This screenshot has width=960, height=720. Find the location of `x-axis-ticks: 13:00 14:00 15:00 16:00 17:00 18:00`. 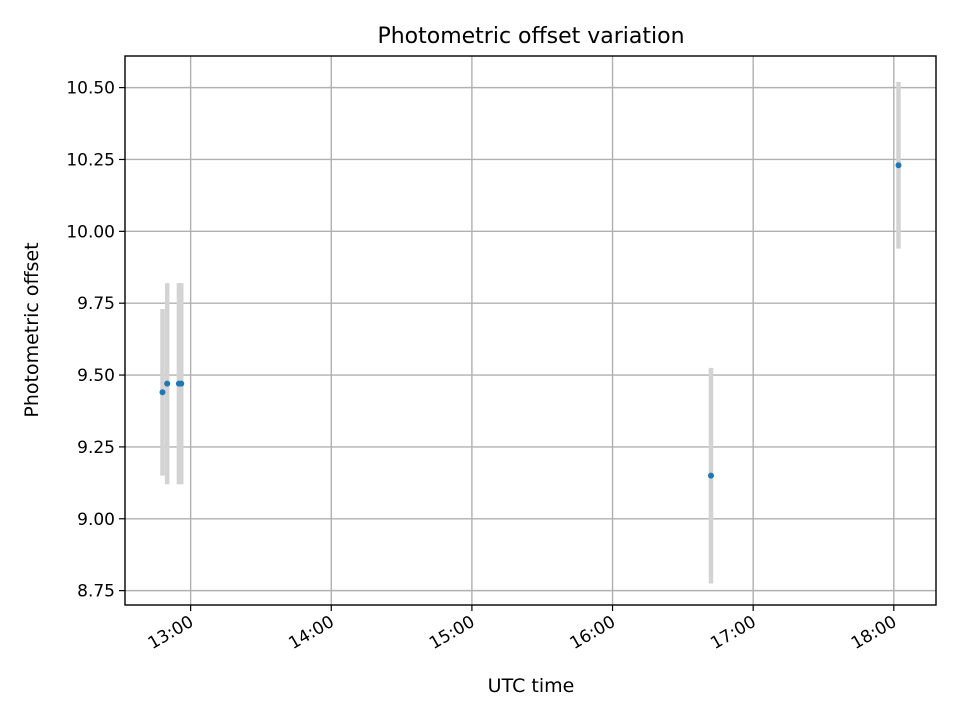

x-axis-ticks: 13:00 14:00 15:00 16:00 17:00 18:00 is located at coordinates (522, 629).